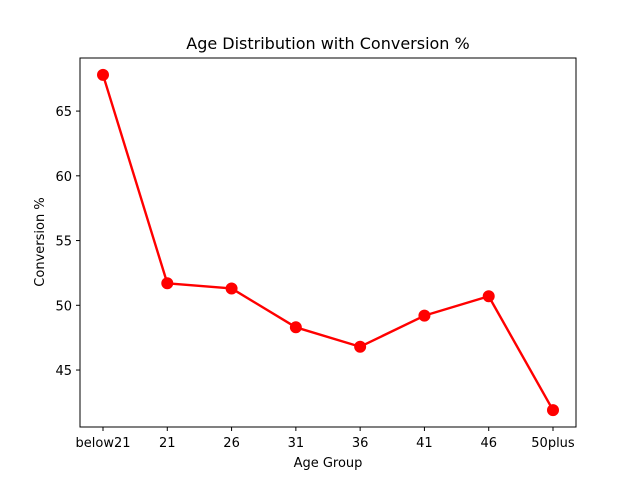 The height and width of the screenshot is (480, 640). I want to click on x-axis: below21 21 26 31 36 41 46 50plus, so click(325, 439).